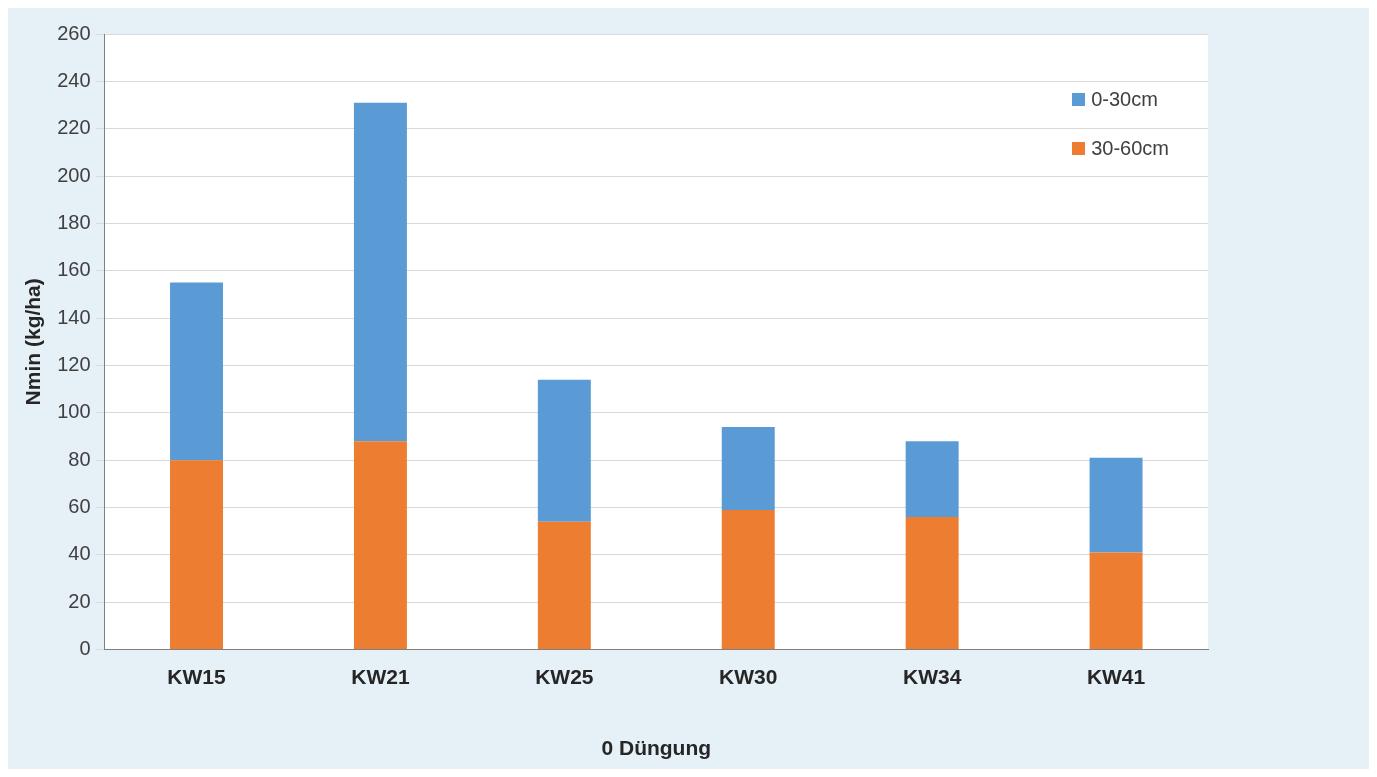 This screenshot has height=777, width=1377. Describe the element at coordinates (74, 221) in the screenshot. I see `y-tick-label: 180` at that location.